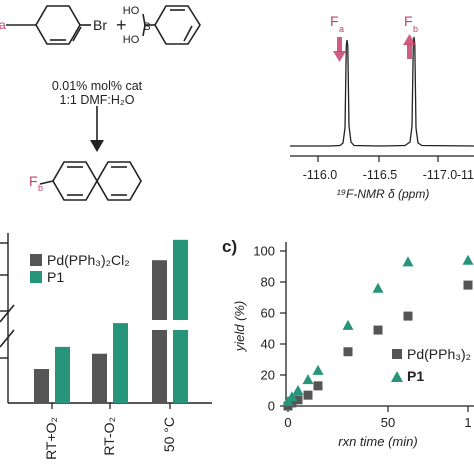  Describe the element at coordinates (408, 21) in the screenshot. I see `peak-b-label: F` at that location.